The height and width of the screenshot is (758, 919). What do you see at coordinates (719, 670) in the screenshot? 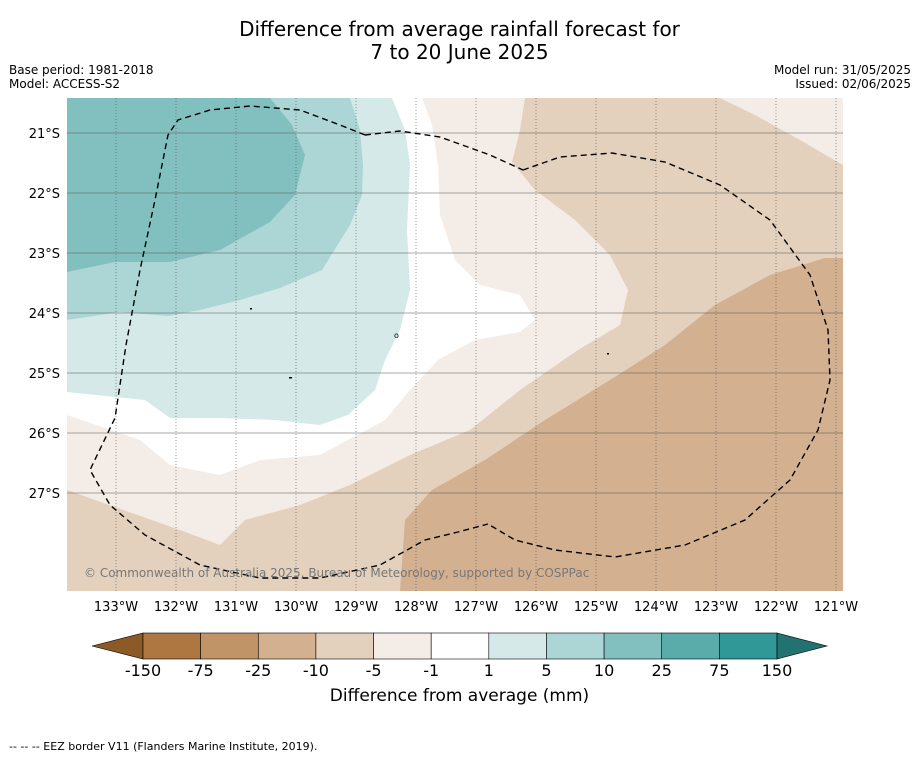
I see `colorbar-tick-label: 75` at bounding box center [719, 670].